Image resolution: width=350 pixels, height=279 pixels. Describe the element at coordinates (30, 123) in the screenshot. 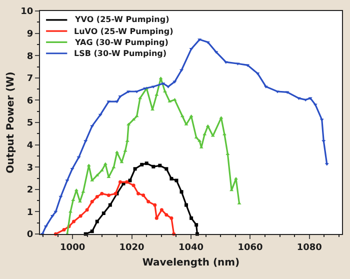

I see `y-tick-label: 5` at that location.